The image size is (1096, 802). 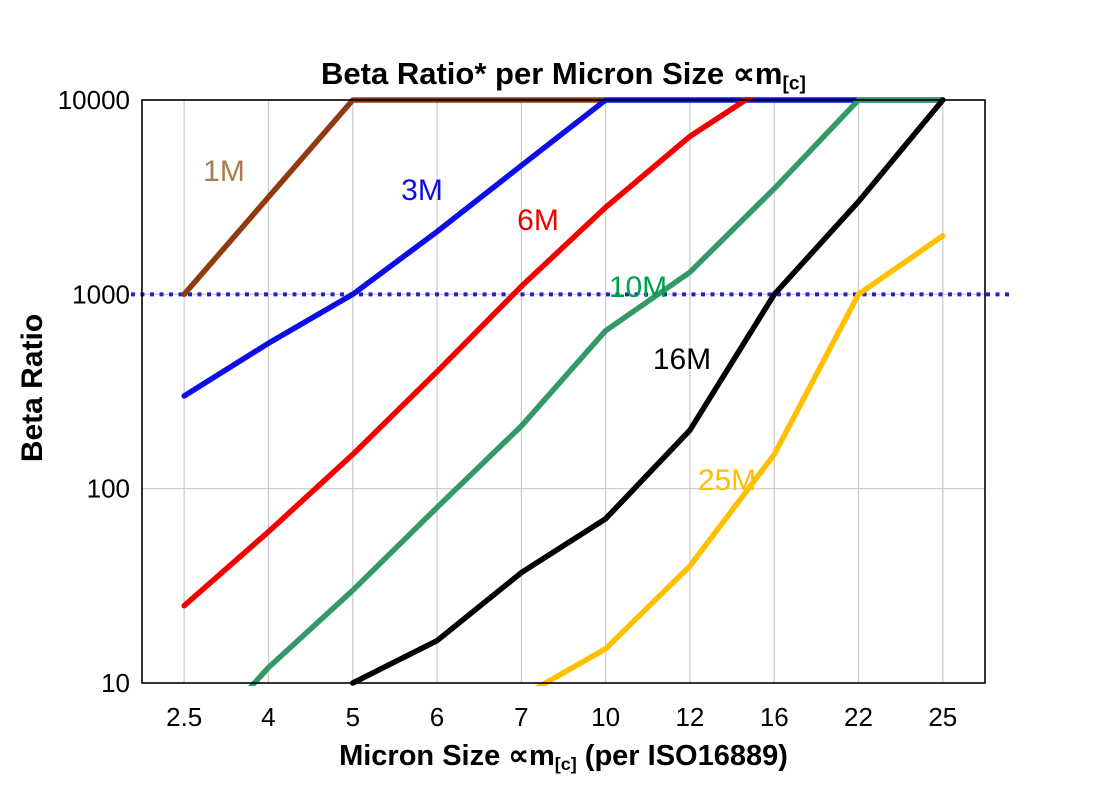 What do you see at coordinates (638, 287) in the screenshot?
I see `series-label-10m: 10M` at bounding box center [638, 287].